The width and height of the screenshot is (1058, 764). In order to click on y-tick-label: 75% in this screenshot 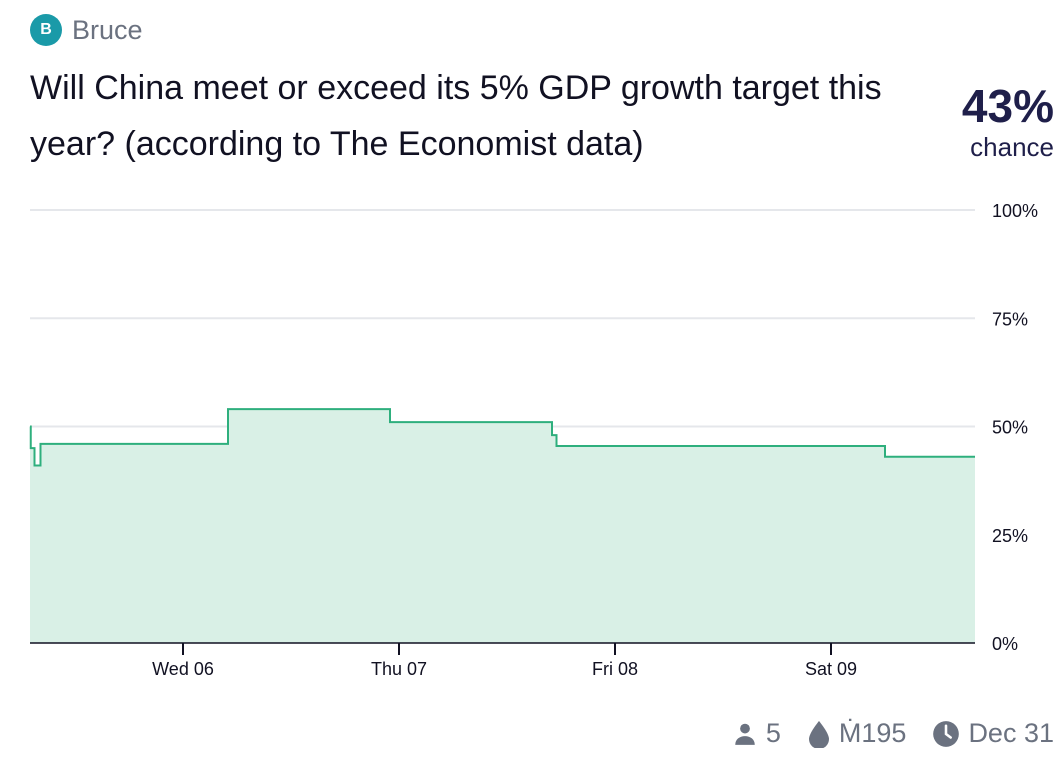, I will do `click(1010, 319)`.